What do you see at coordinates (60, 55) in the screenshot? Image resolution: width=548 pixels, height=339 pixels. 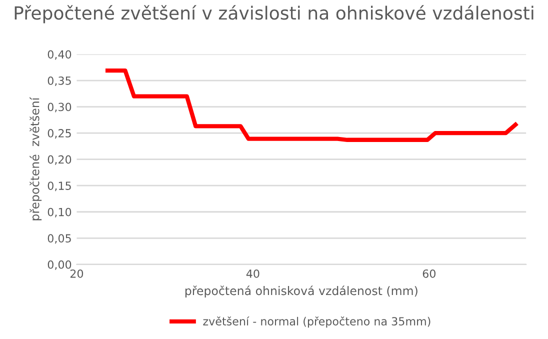 I see `y-tick-label: 0,40` at bounding box center [60, 55].